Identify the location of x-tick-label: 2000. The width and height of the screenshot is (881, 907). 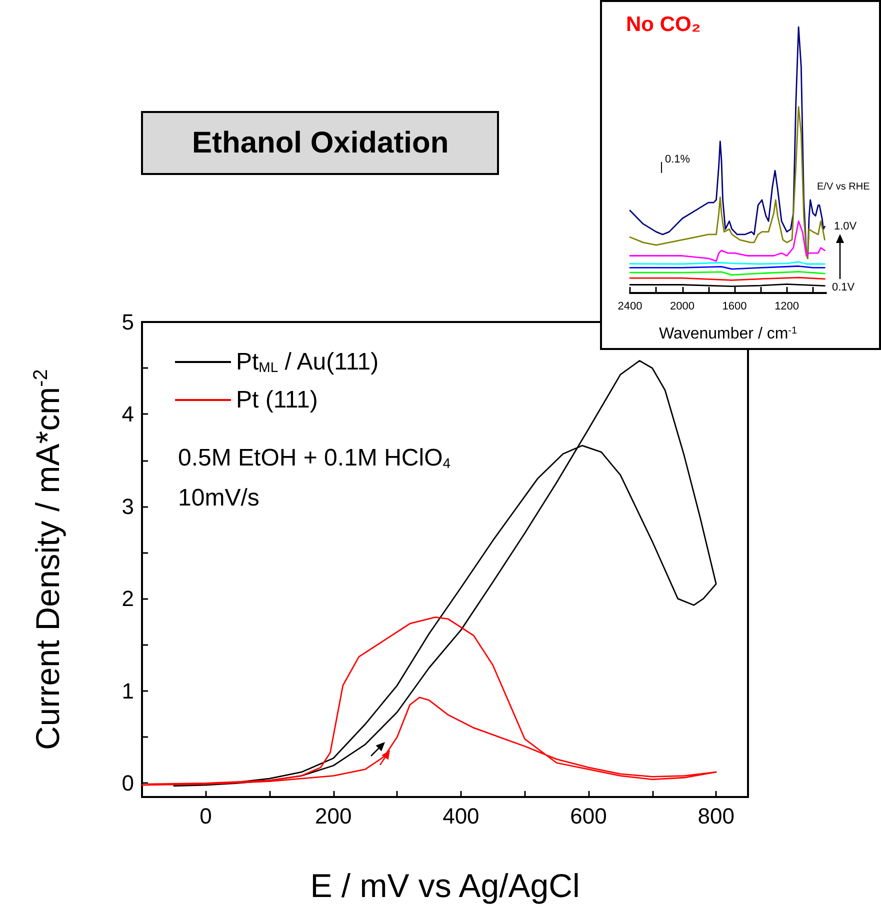
(682, 306).